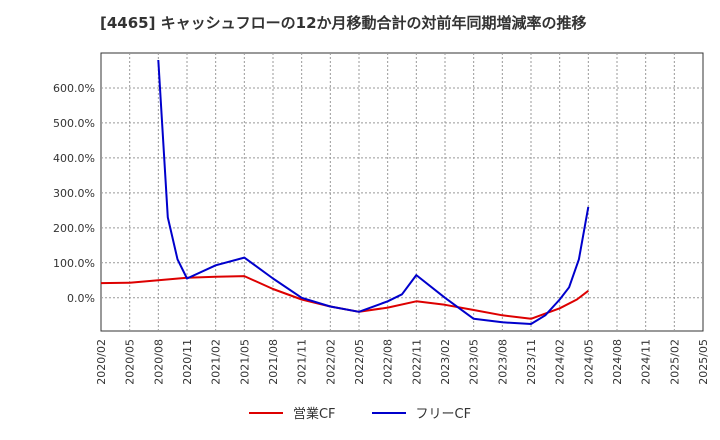 Image resolution: width=720 pixels, height=440 pixels. What do you see at coordinates (74, 88) in the screenshot?
I see `y-tick-label: 600.0%` at bounding box center [74, 88].